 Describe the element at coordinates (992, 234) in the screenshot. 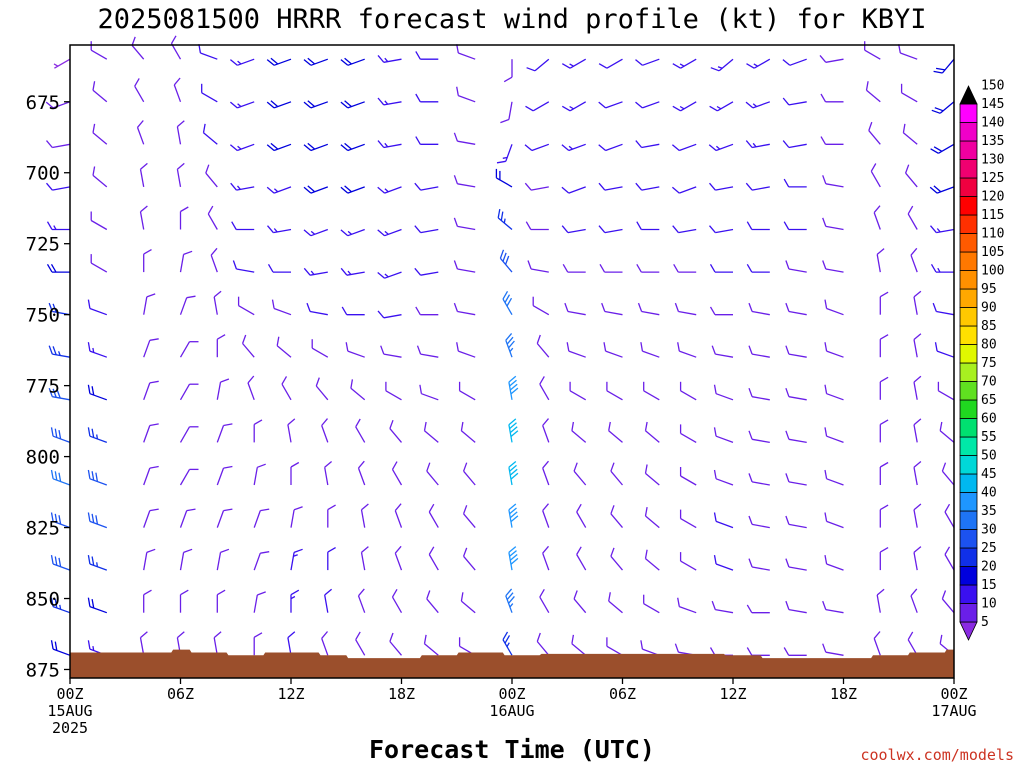

I see `colorbar-label: 110` at that location.